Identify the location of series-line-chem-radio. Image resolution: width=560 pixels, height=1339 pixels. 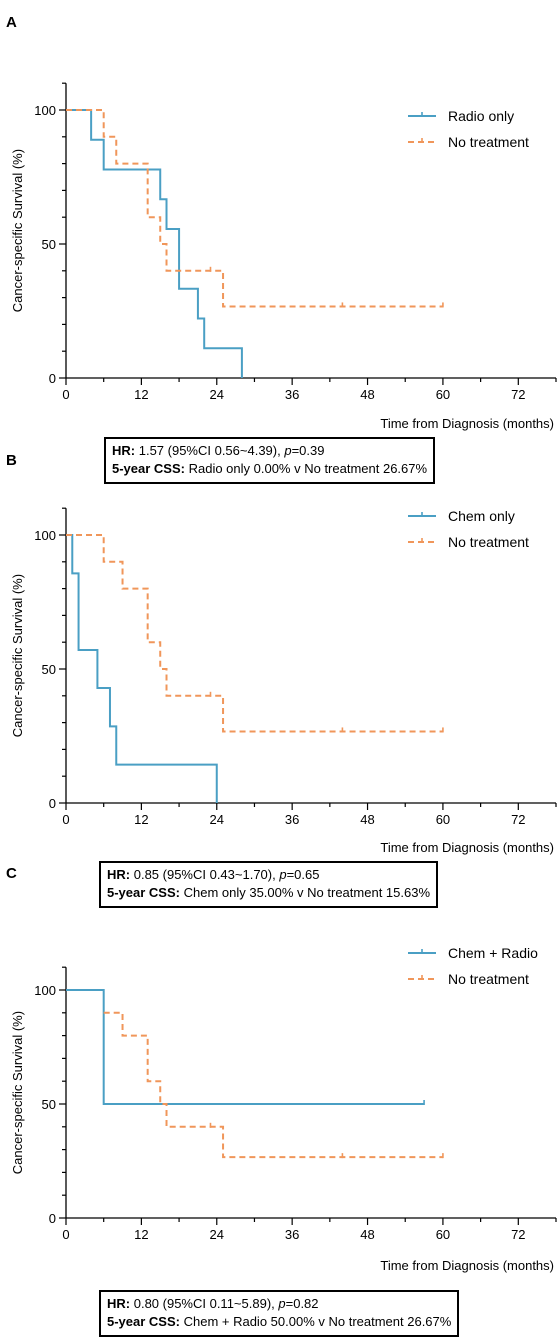
(245, 1047).